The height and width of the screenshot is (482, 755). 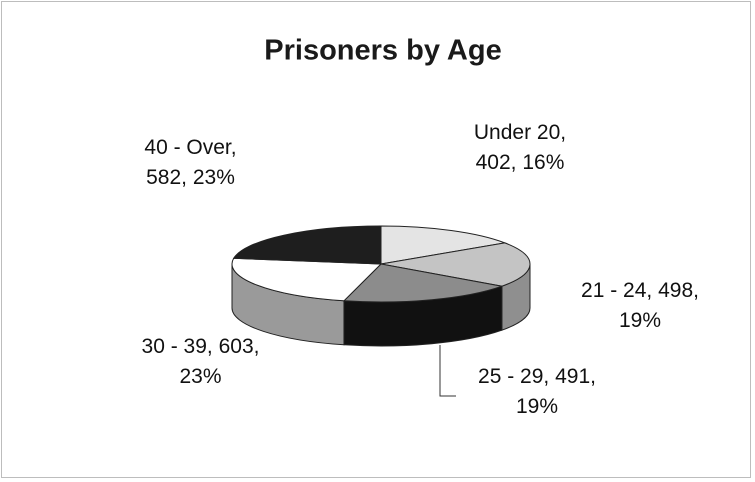 I want to click on chart-title: Prisoners by Age, so click(x=382, y=51).